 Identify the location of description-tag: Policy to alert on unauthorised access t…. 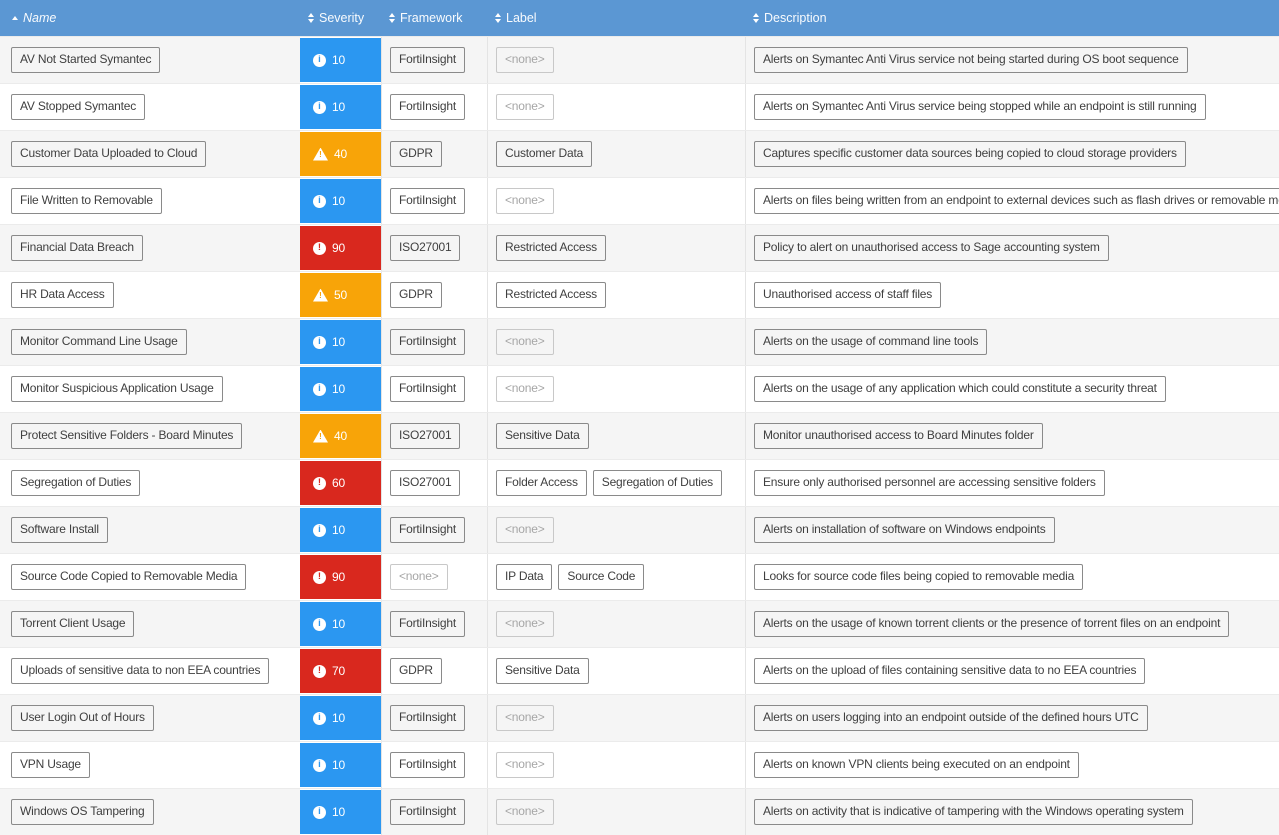
(931, 248).